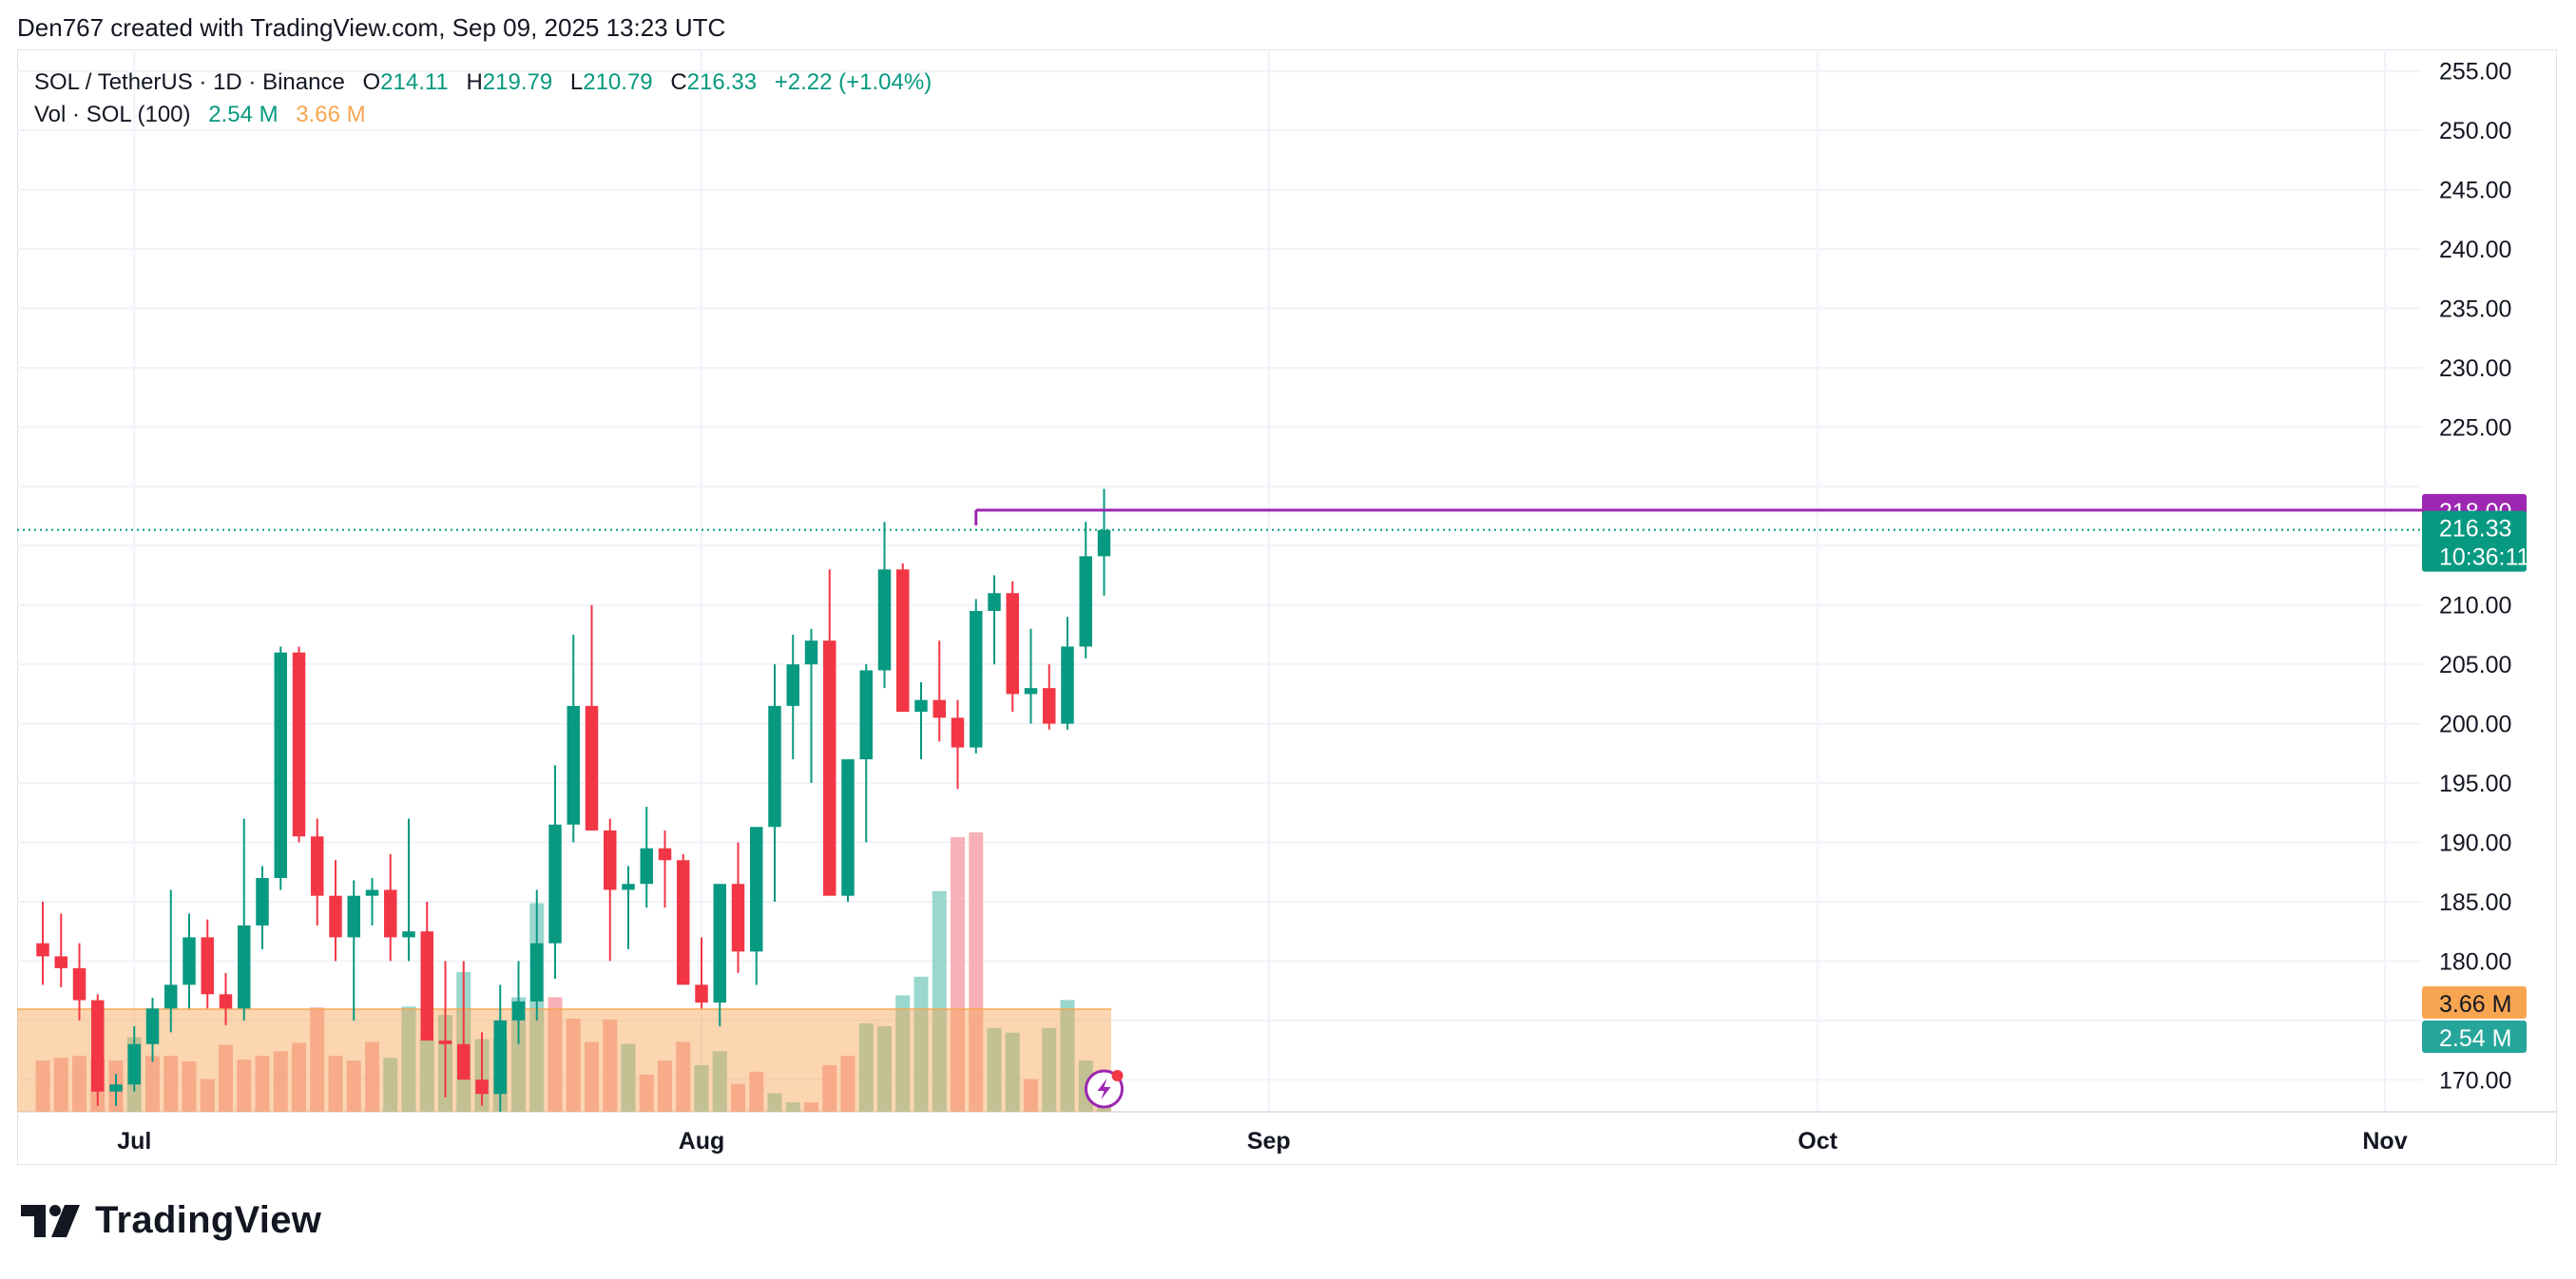 The image size is (2576, 1279). Describe the element at coordinates (2475, 843) in the screenshot. I see `price-axis-label: 190.00` at that location.